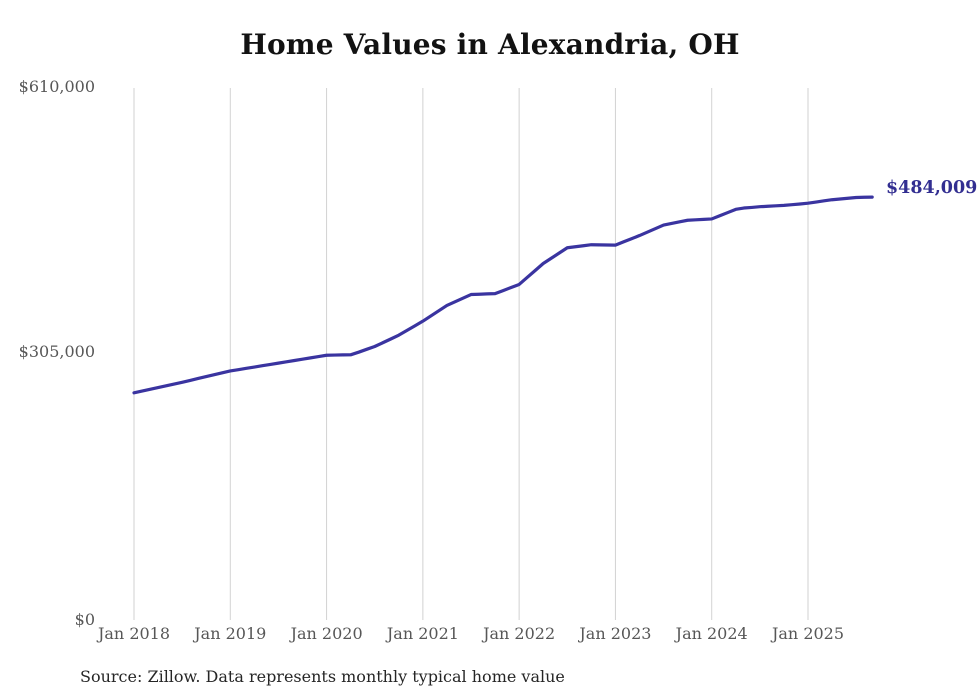  Describe the element at coordinates (711, 633) in the screenshot. I see `x-axis-tick-jan-2024: Jan 2024` at that location.